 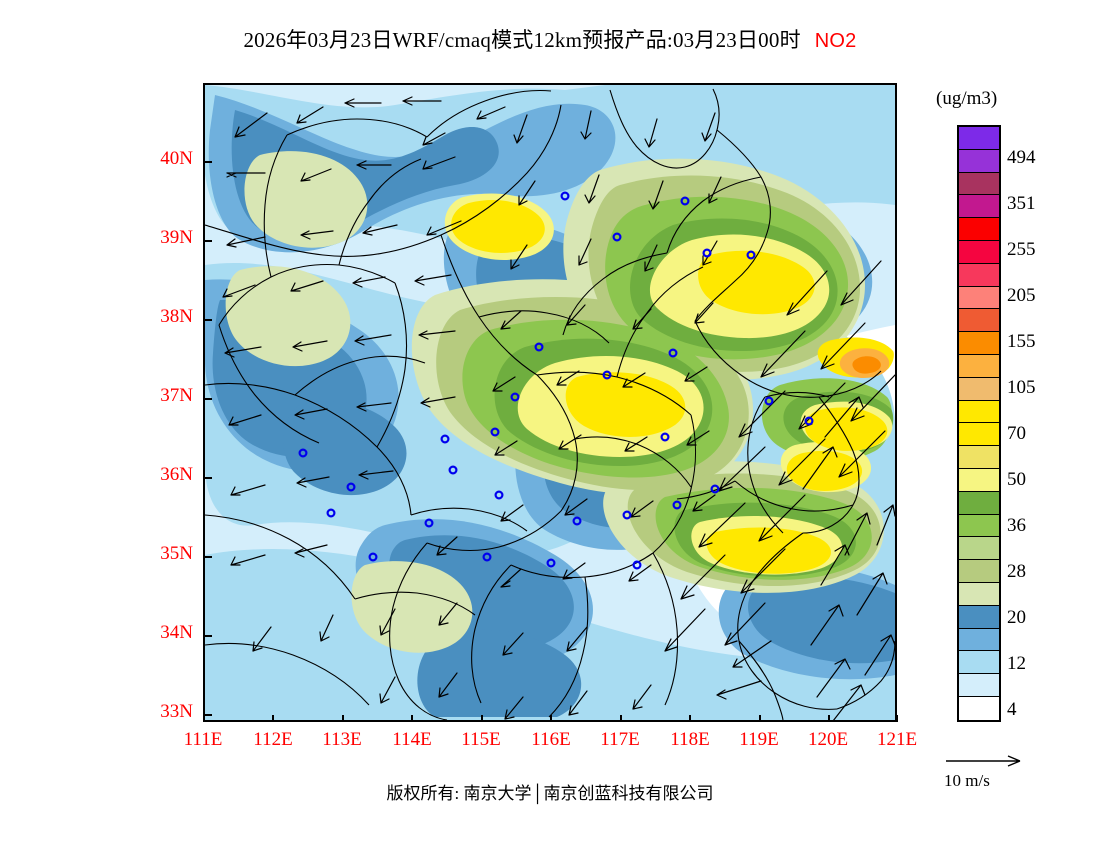 What do you see at coordinates (176, 474) in the screenshot?
I see `y-axis-label-36n: 36N` at bounding box center [176, 474].